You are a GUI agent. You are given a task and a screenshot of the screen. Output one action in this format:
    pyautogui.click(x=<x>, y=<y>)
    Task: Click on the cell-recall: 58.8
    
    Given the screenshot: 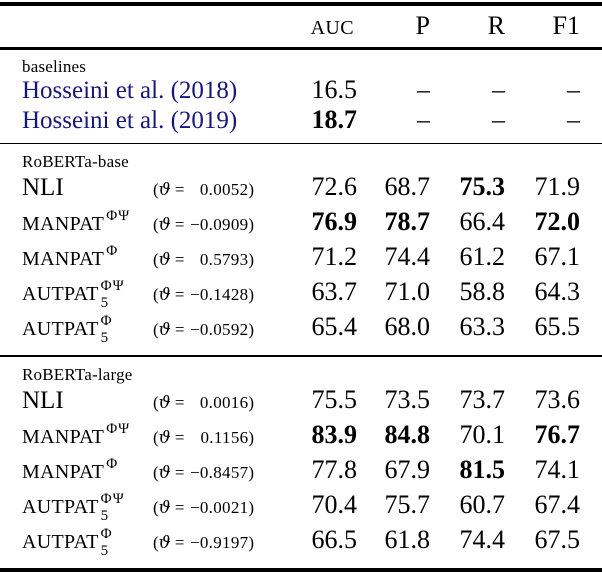 What is the action you would take?
    pyautogui.click(x=482, y=291)
    